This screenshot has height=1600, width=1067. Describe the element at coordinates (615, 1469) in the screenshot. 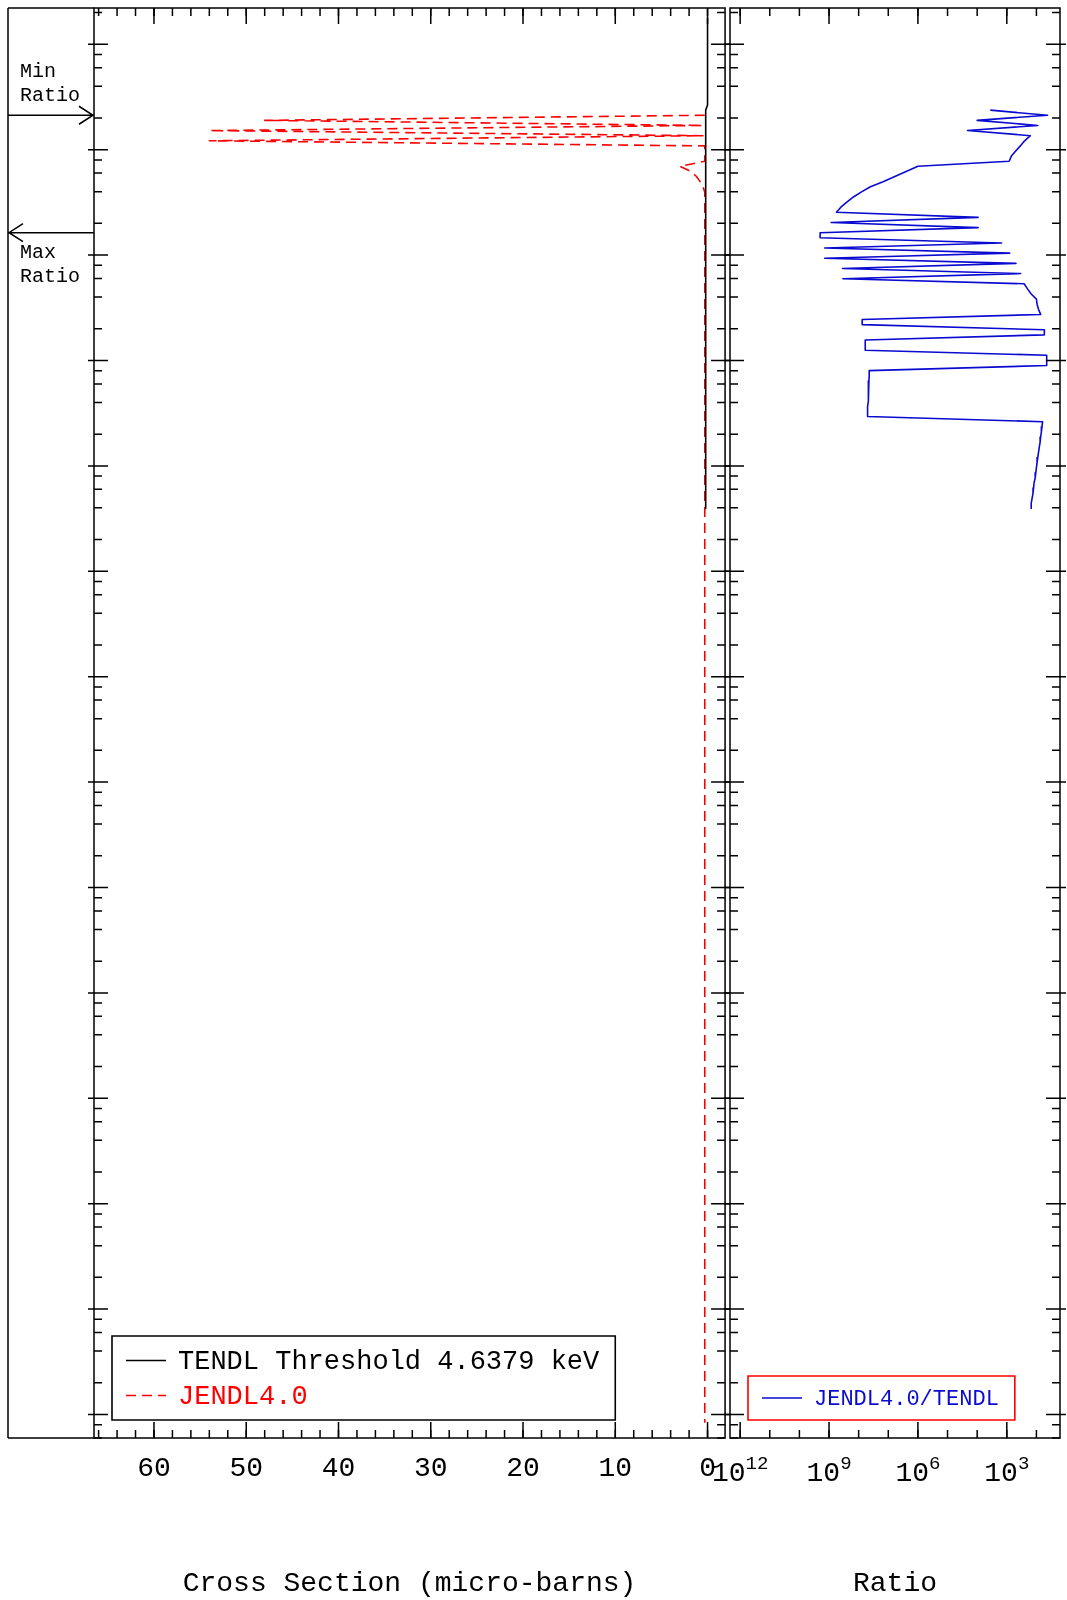

I see `x-tick-label: 10` at that location.